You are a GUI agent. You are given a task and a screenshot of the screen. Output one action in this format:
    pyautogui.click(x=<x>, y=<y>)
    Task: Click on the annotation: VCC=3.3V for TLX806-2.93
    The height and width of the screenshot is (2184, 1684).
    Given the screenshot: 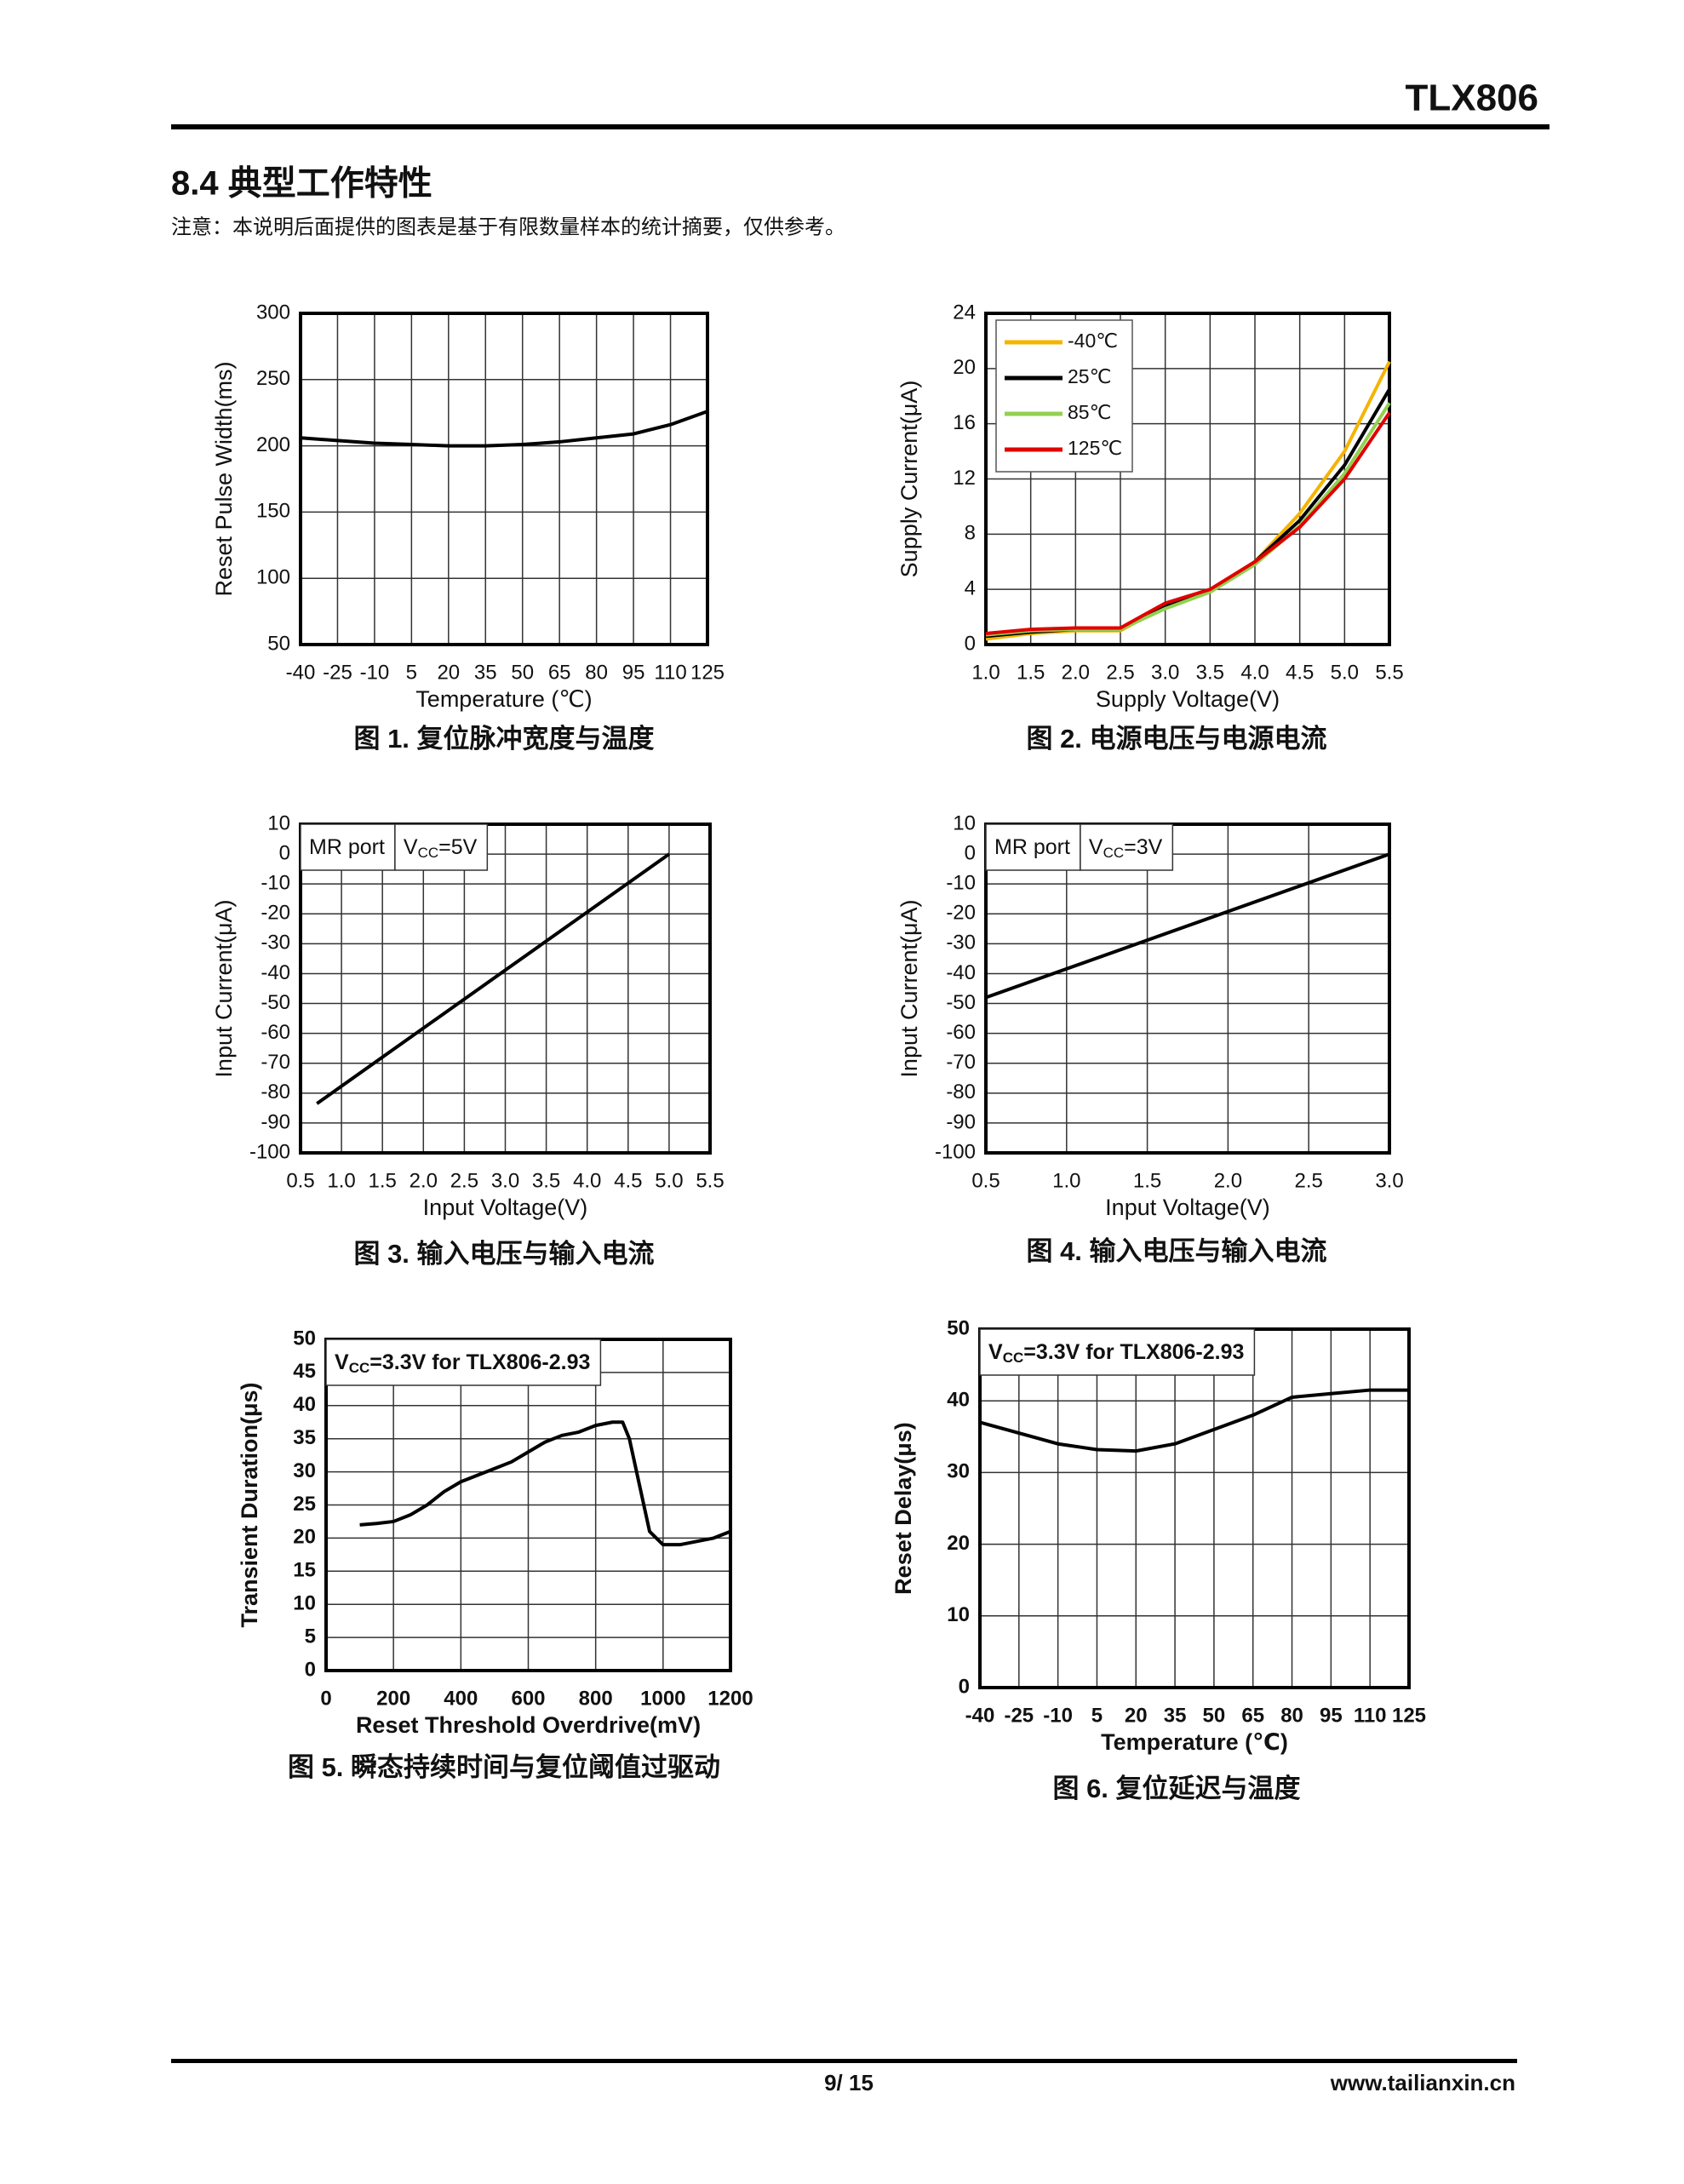 What is the action you would take?
    pyautogui.click(x=462, y=1364)
    